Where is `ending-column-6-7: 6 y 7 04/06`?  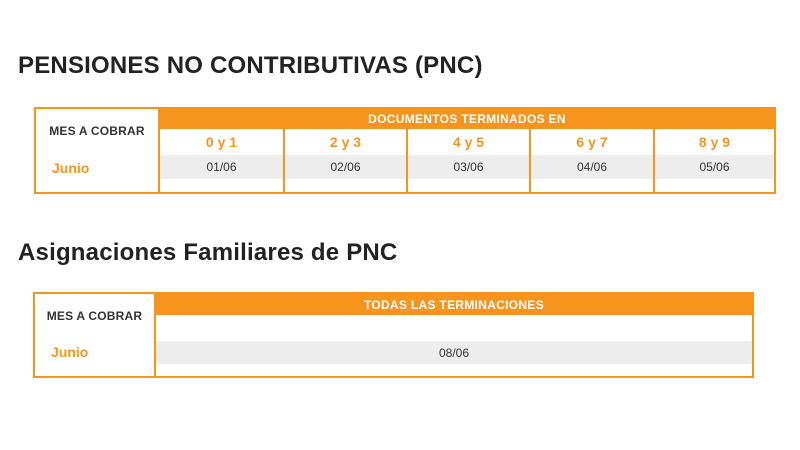
ending-column-6-7: 6 y 7 04/06 is located at coordinates (591, 160).